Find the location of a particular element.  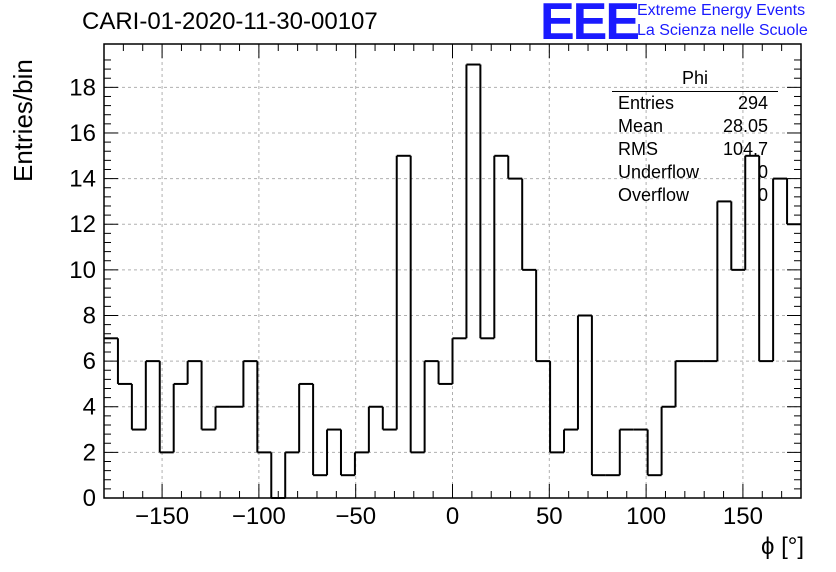

y-tick-label: 8 is located at coordinates (89, 315).